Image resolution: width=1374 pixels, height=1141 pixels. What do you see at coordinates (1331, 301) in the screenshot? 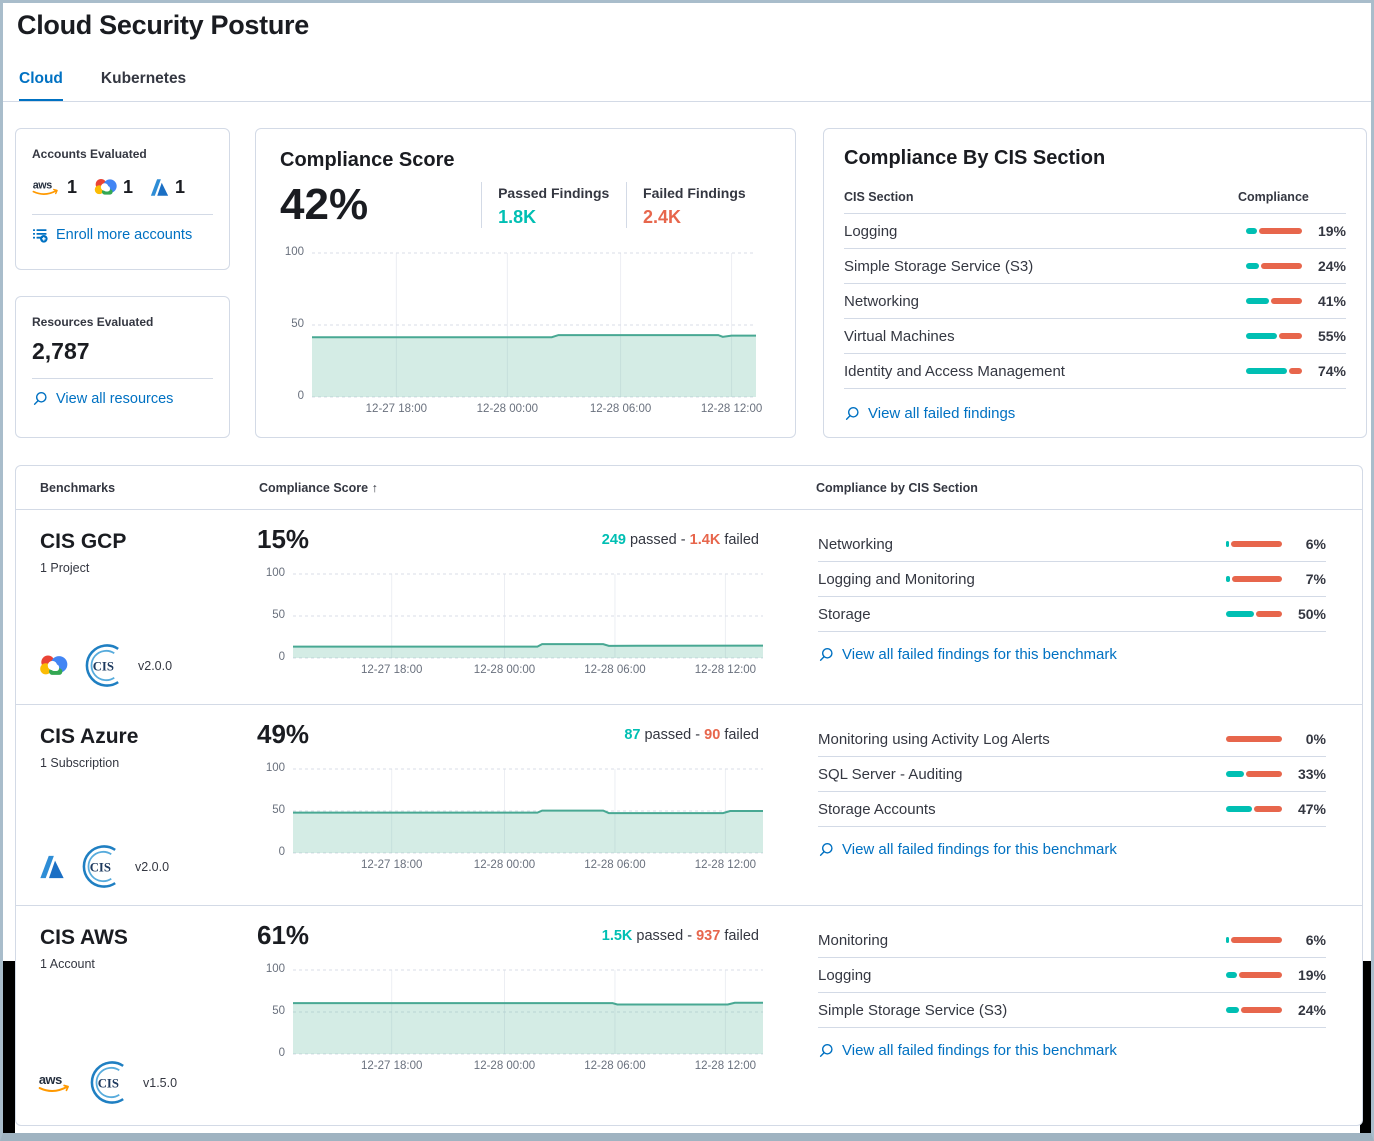
I see `compliance-percentage: 41%` at bounding box center [1331, 301].